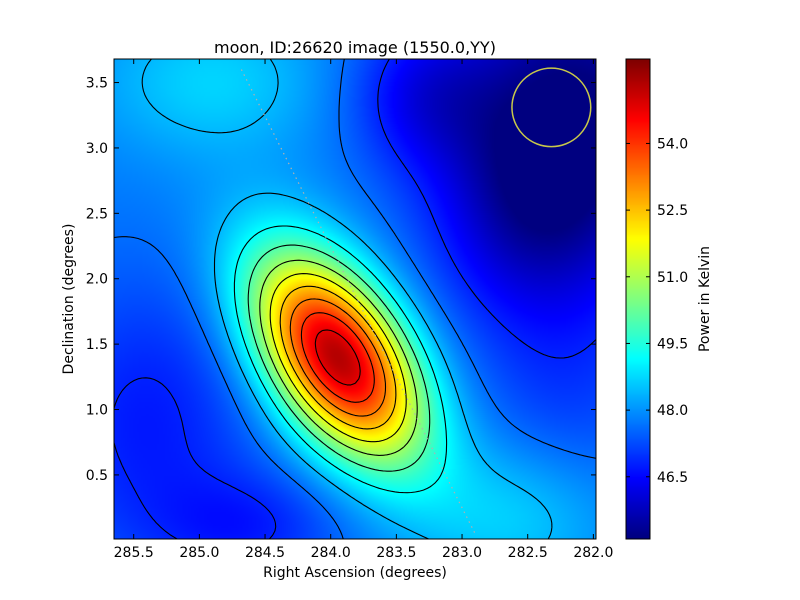  Describe the element at coordinates (672, 344) in the screenshot. I see `colorbar-tick-label: 49.5` at that location.